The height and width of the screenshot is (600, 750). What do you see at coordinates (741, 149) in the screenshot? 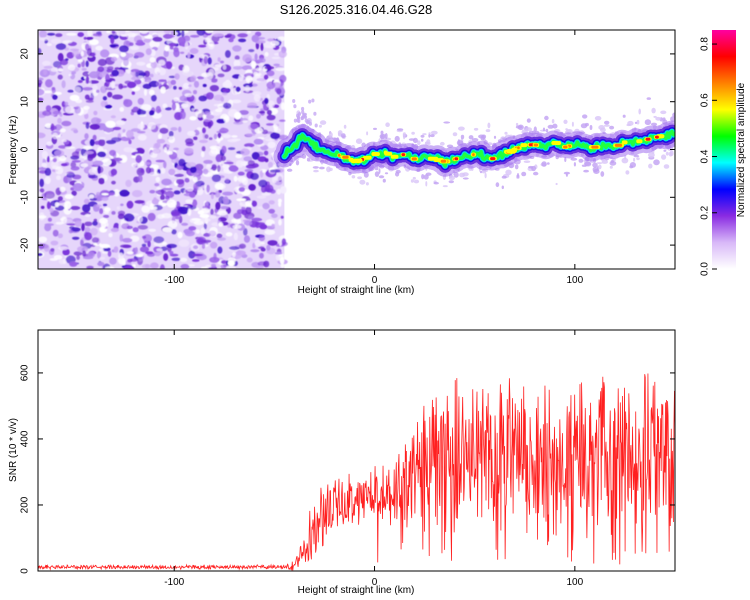
I see `colorbar-label: Normalized spectral amplitude` at bounding box center [741, 149].